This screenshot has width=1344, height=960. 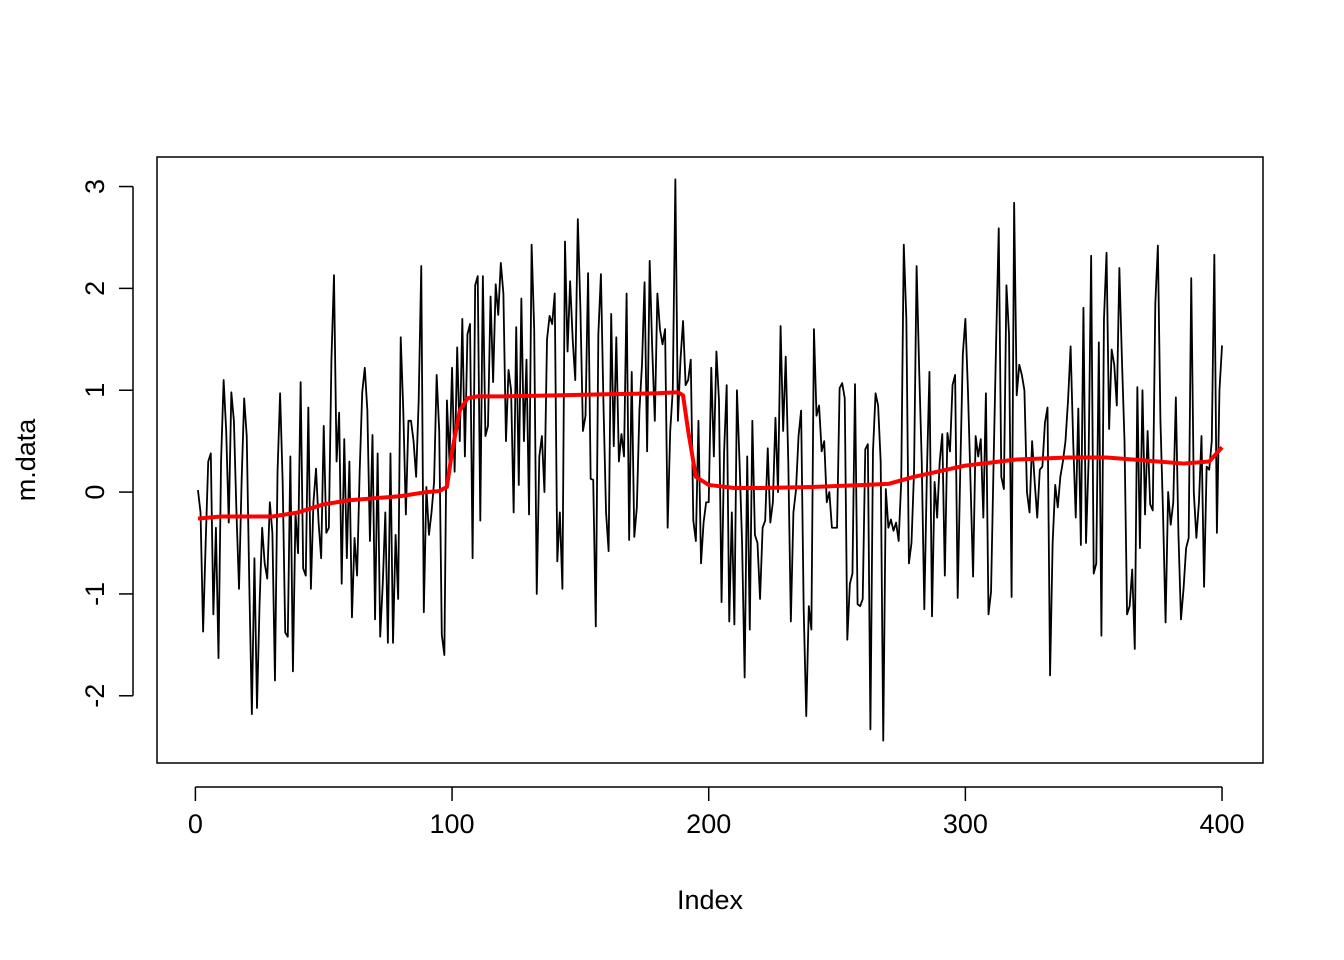 I want to click on x-tick-label: 300, so click(x=965, y=824).